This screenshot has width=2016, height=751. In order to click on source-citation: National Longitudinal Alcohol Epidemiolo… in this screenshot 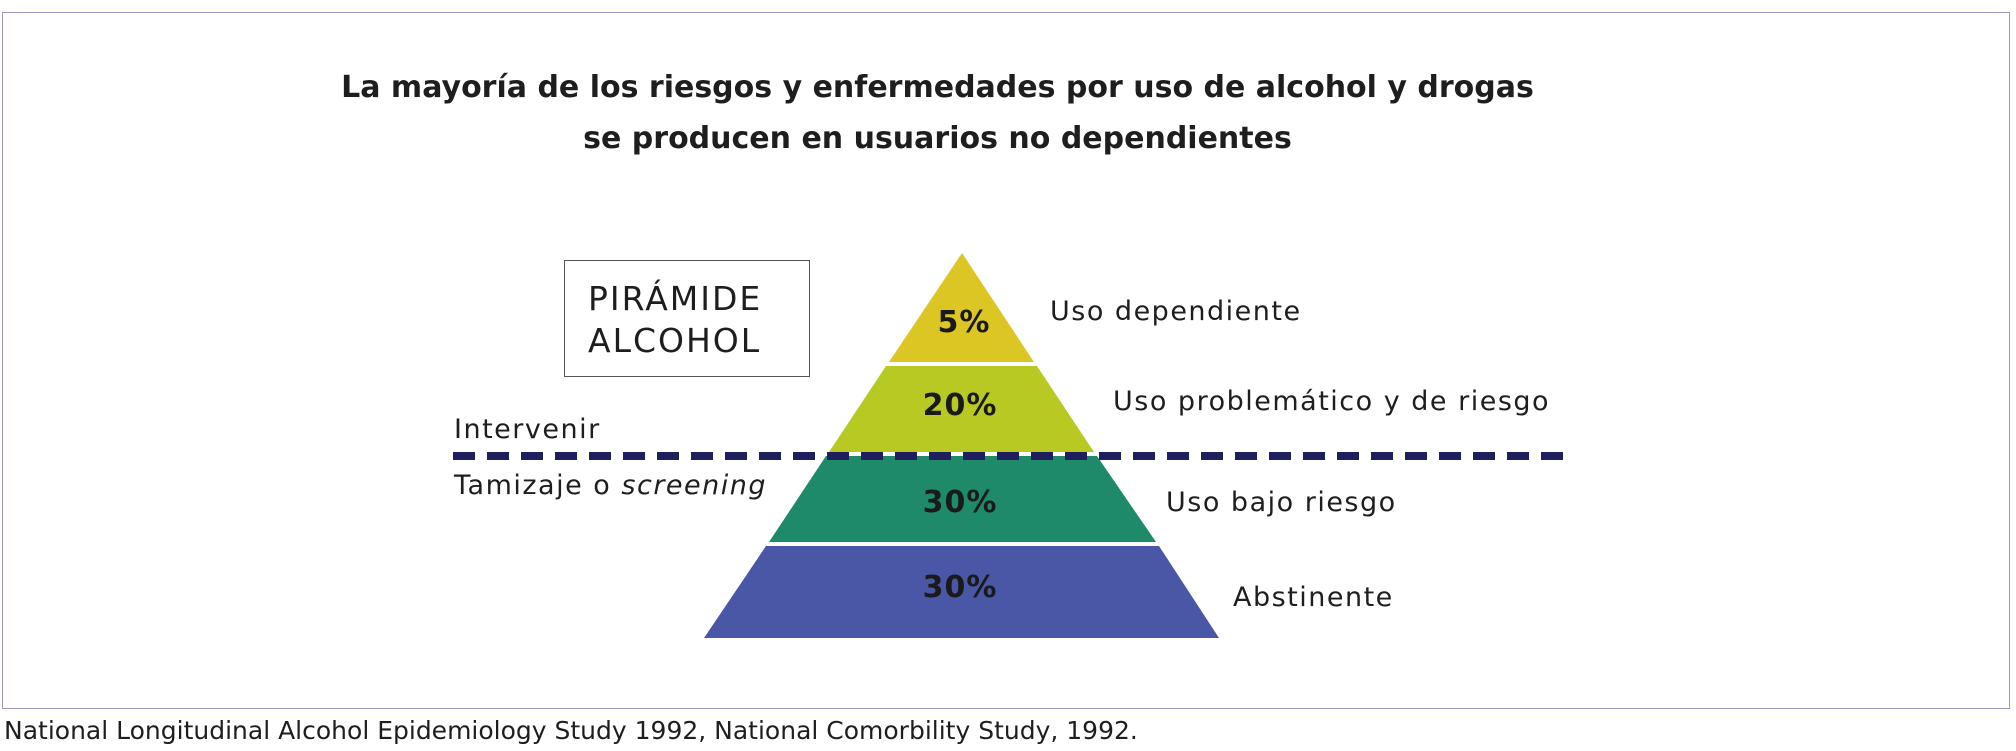, I will do `click(571, 730)`.